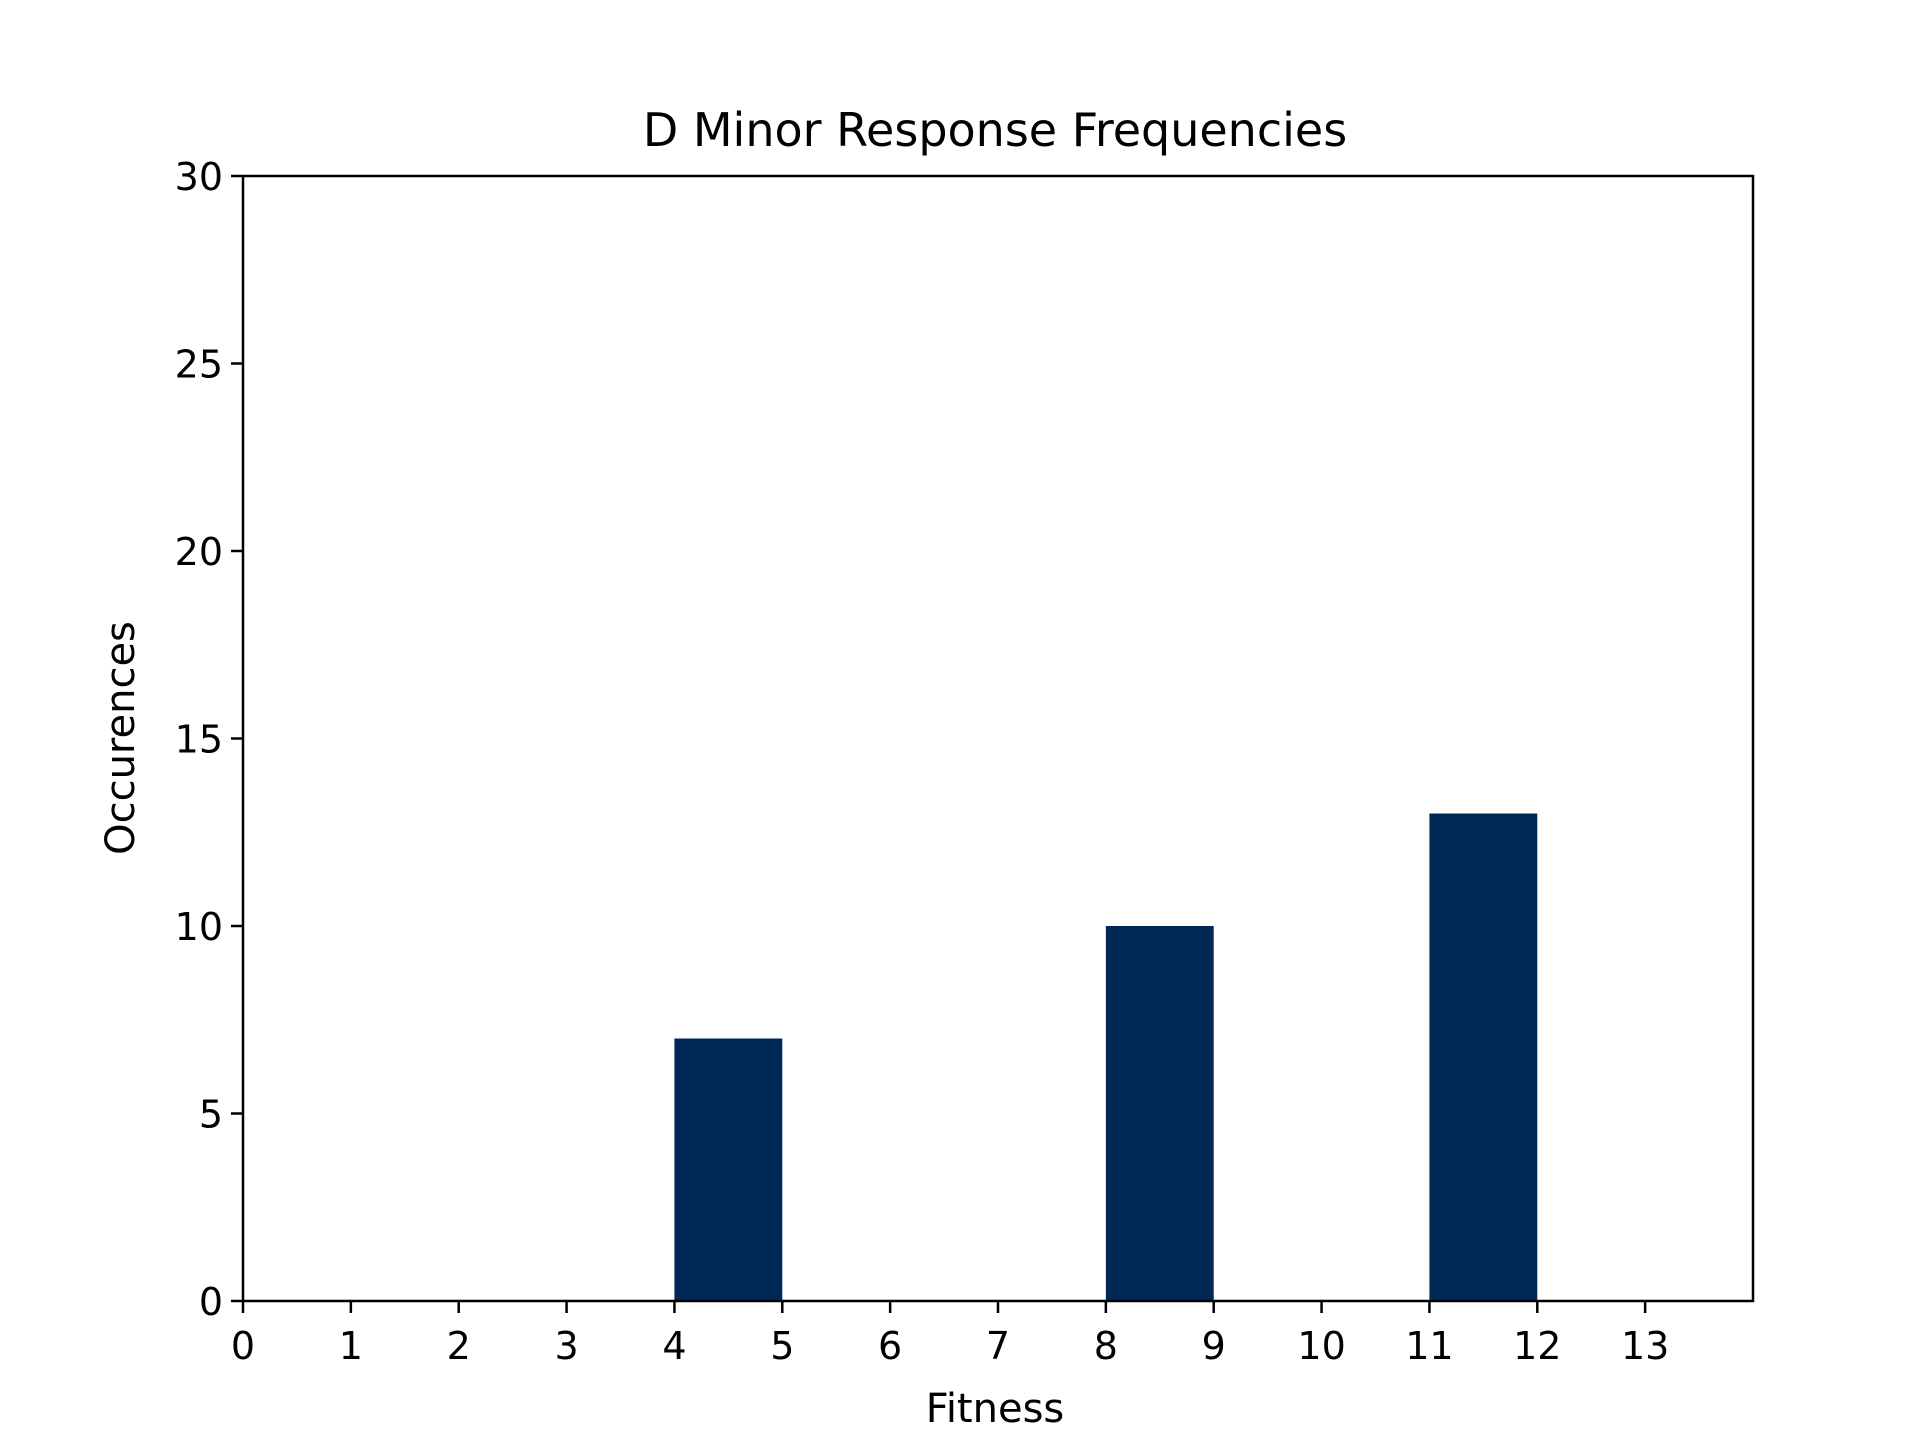 The image size is (1920, 1440). What do you see at coordinates (351, 1346) in the screenshot?
I see `x-tick-label-1: 1` at bounding box center [351, 1346].